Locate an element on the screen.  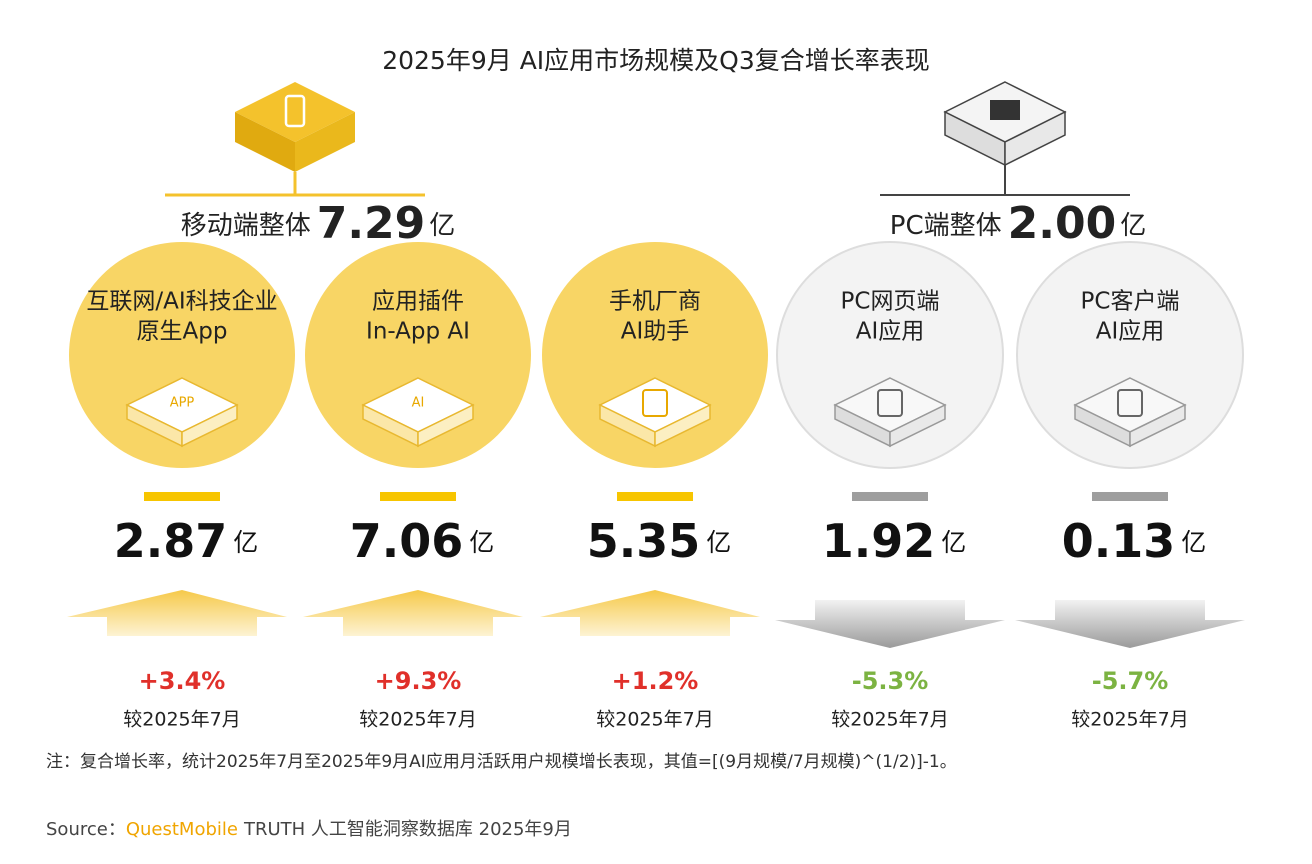
item-name: 手机厂商 is located at coordinates (655, 302).